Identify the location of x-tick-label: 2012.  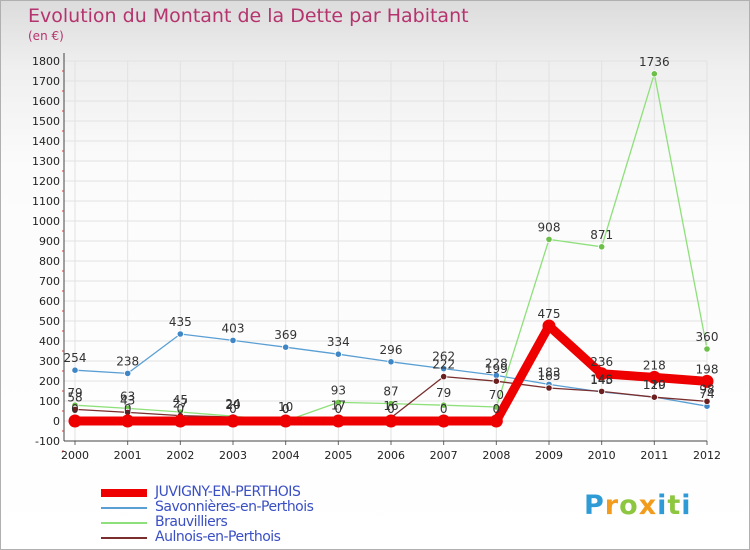
(707, 455).